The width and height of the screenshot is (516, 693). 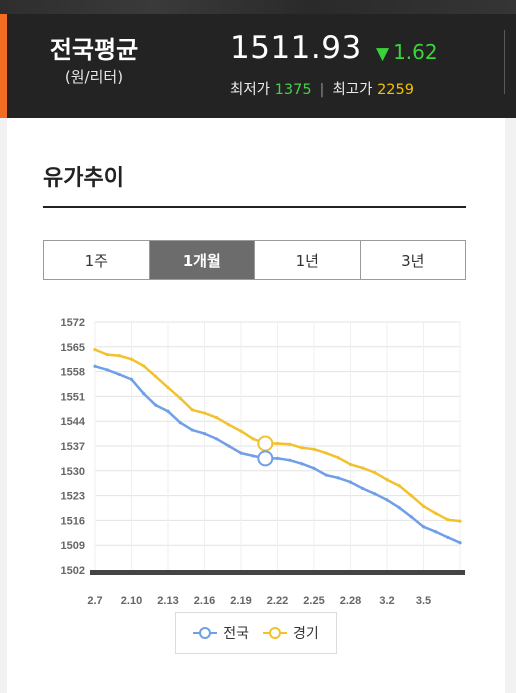 What do you see at coordinates (167, 601) in the screenshot?
I see `x-tick-label: 2.13` at bounding box center [167, 601].